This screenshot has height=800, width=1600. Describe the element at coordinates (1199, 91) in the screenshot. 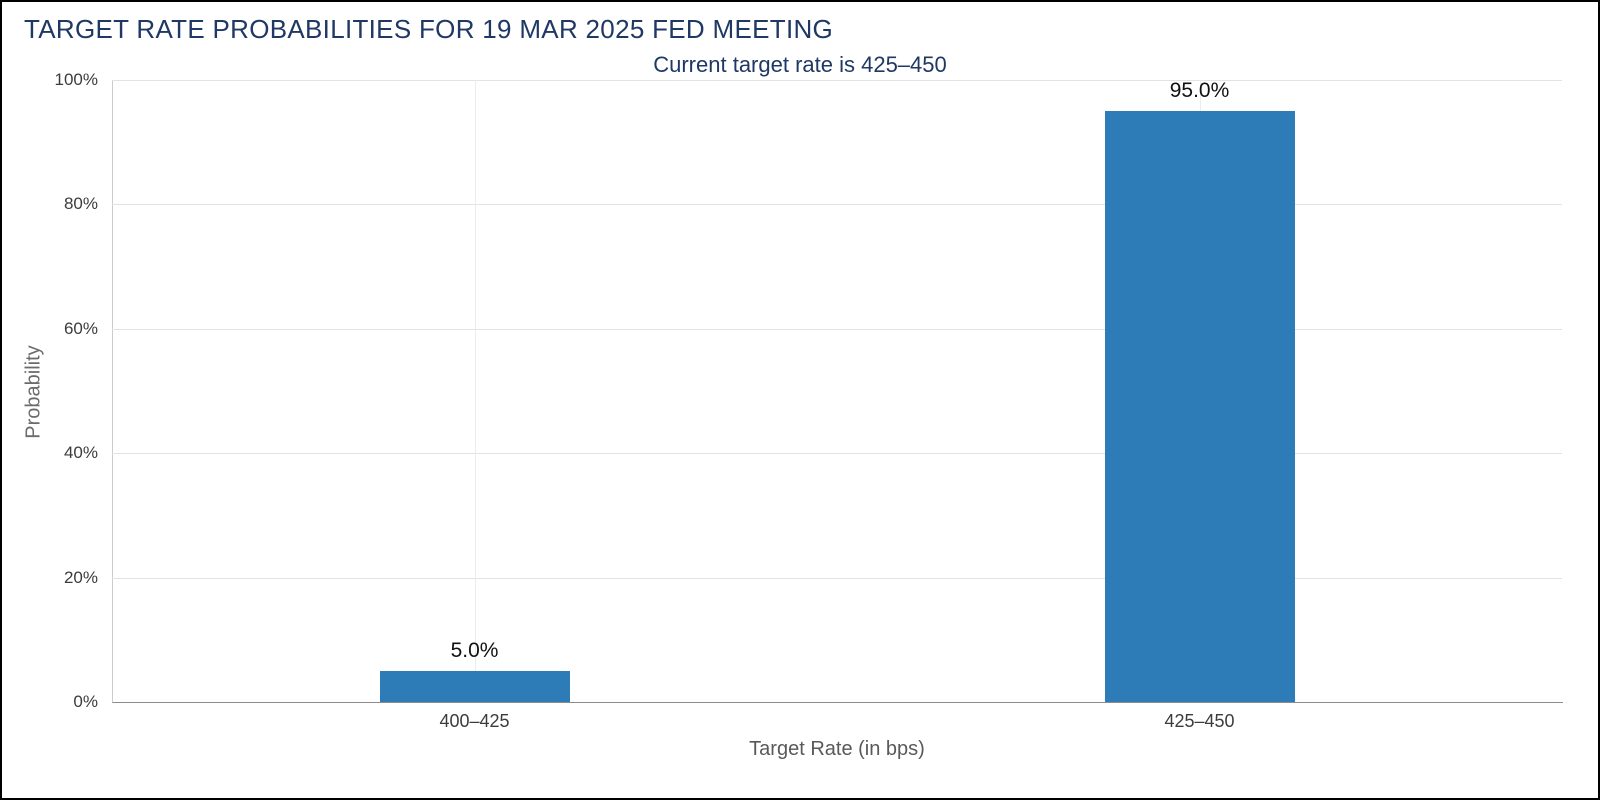

I see `bar-value-label: 95.0%` at that location.